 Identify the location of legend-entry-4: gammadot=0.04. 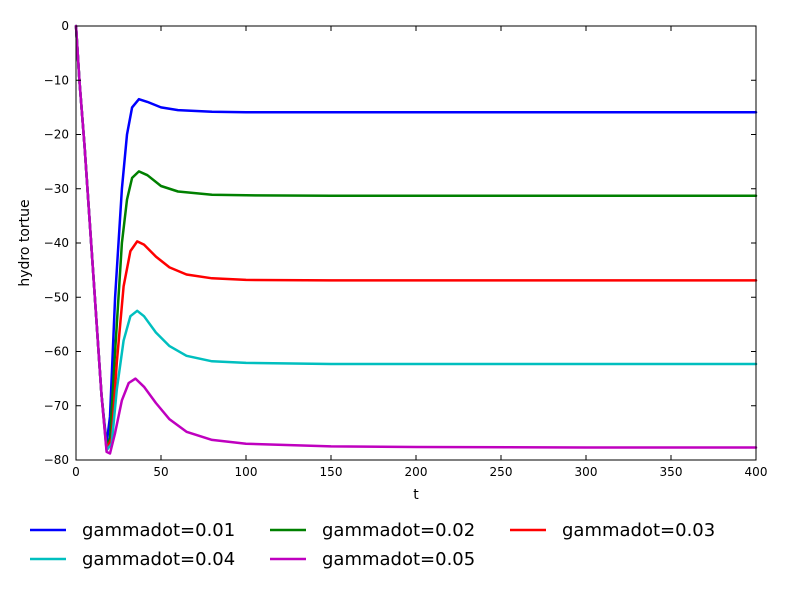
(132, 559).